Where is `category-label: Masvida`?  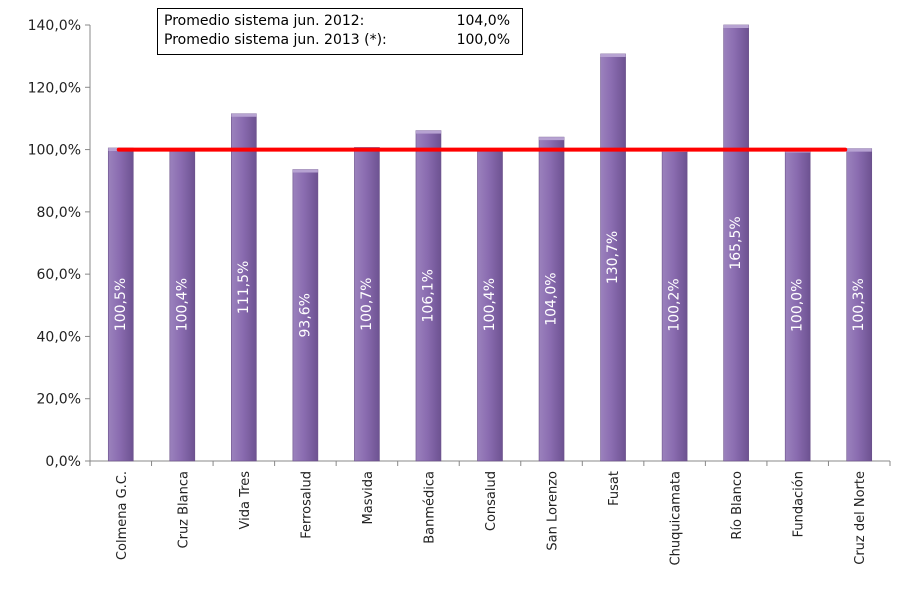
category-label: Masvida is located at coordinates (368, 497).